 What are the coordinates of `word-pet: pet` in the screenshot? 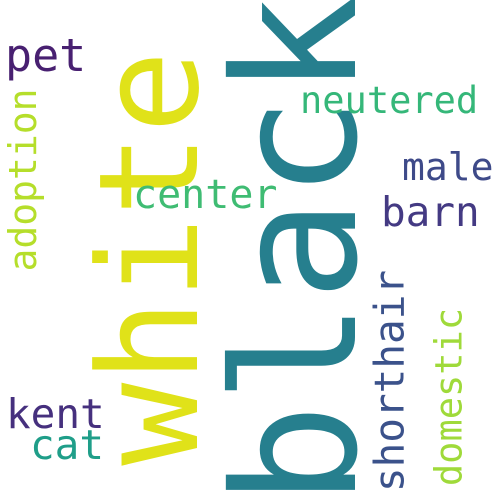 It's located at (46, 55).